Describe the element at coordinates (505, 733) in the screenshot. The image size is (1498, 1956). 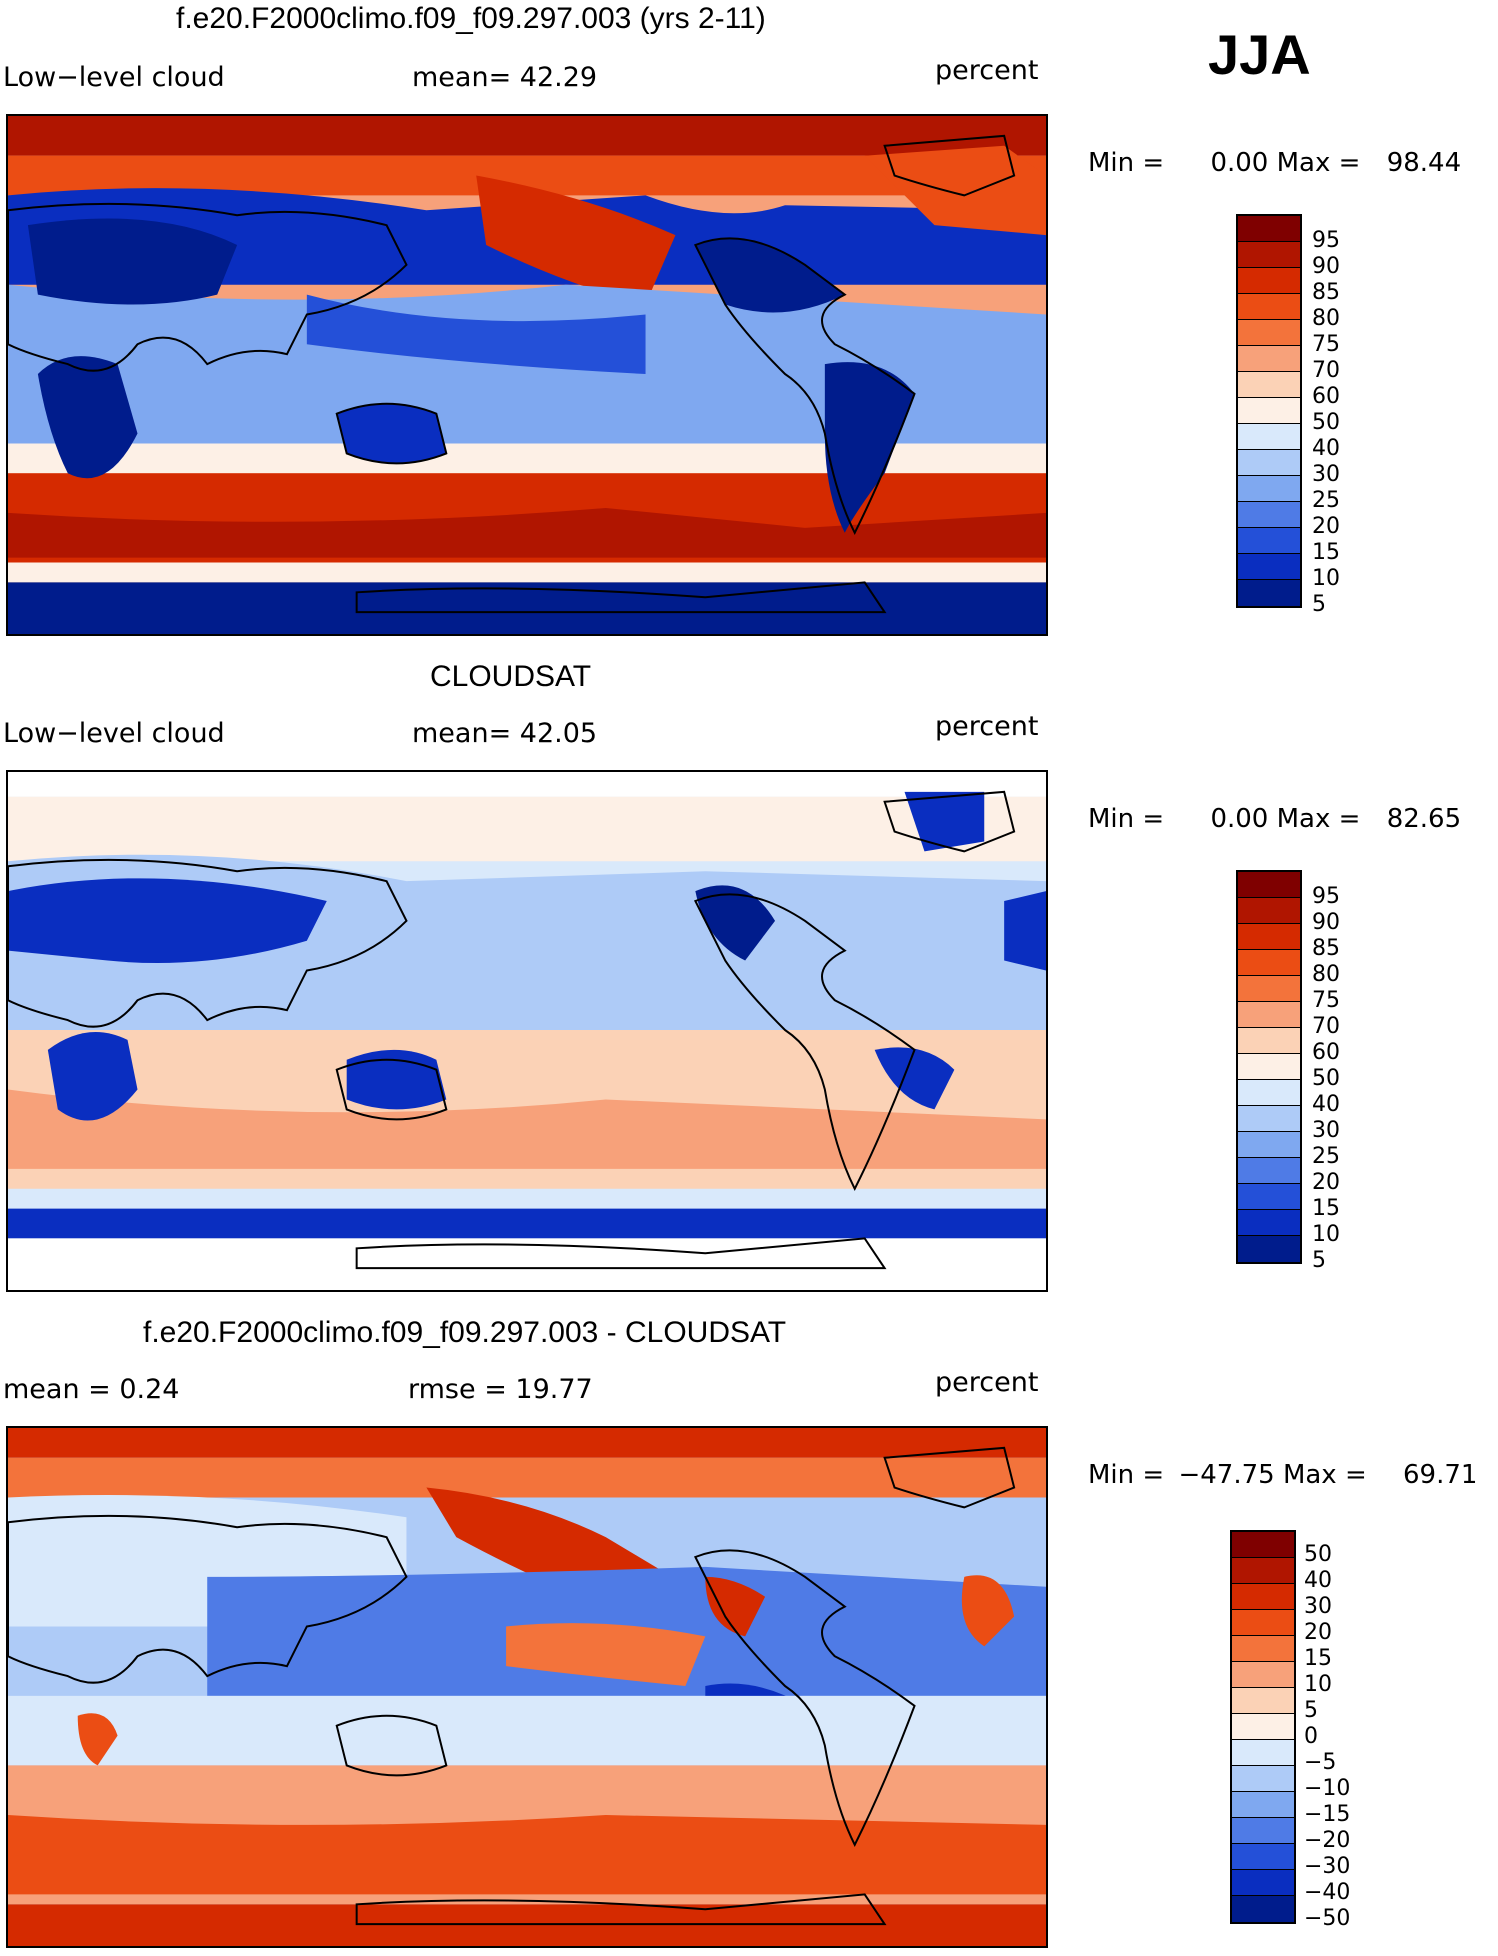
I see `panel-mean-label-2: mean= 42.05` at that location.